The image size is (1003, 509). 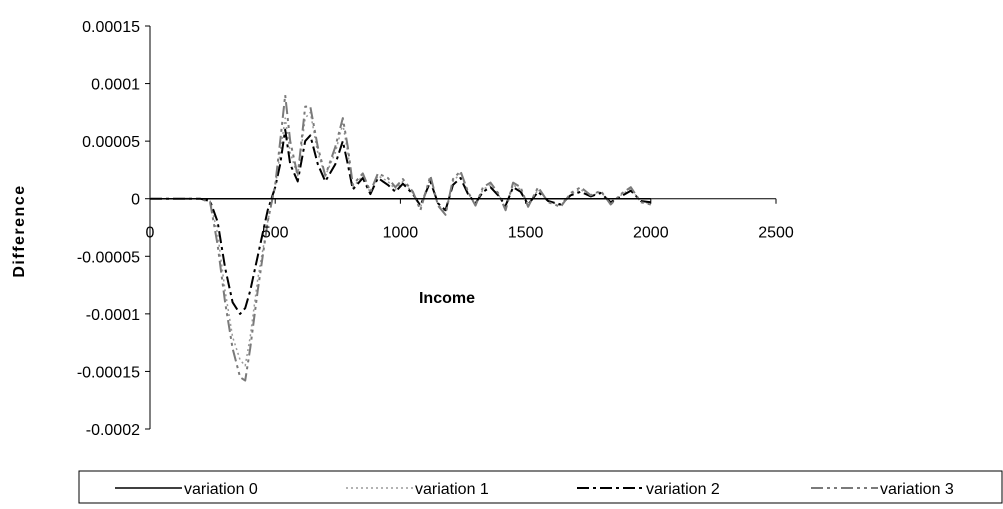 I want to click on x-tick-label: 1500, so click(x=526, y=233).